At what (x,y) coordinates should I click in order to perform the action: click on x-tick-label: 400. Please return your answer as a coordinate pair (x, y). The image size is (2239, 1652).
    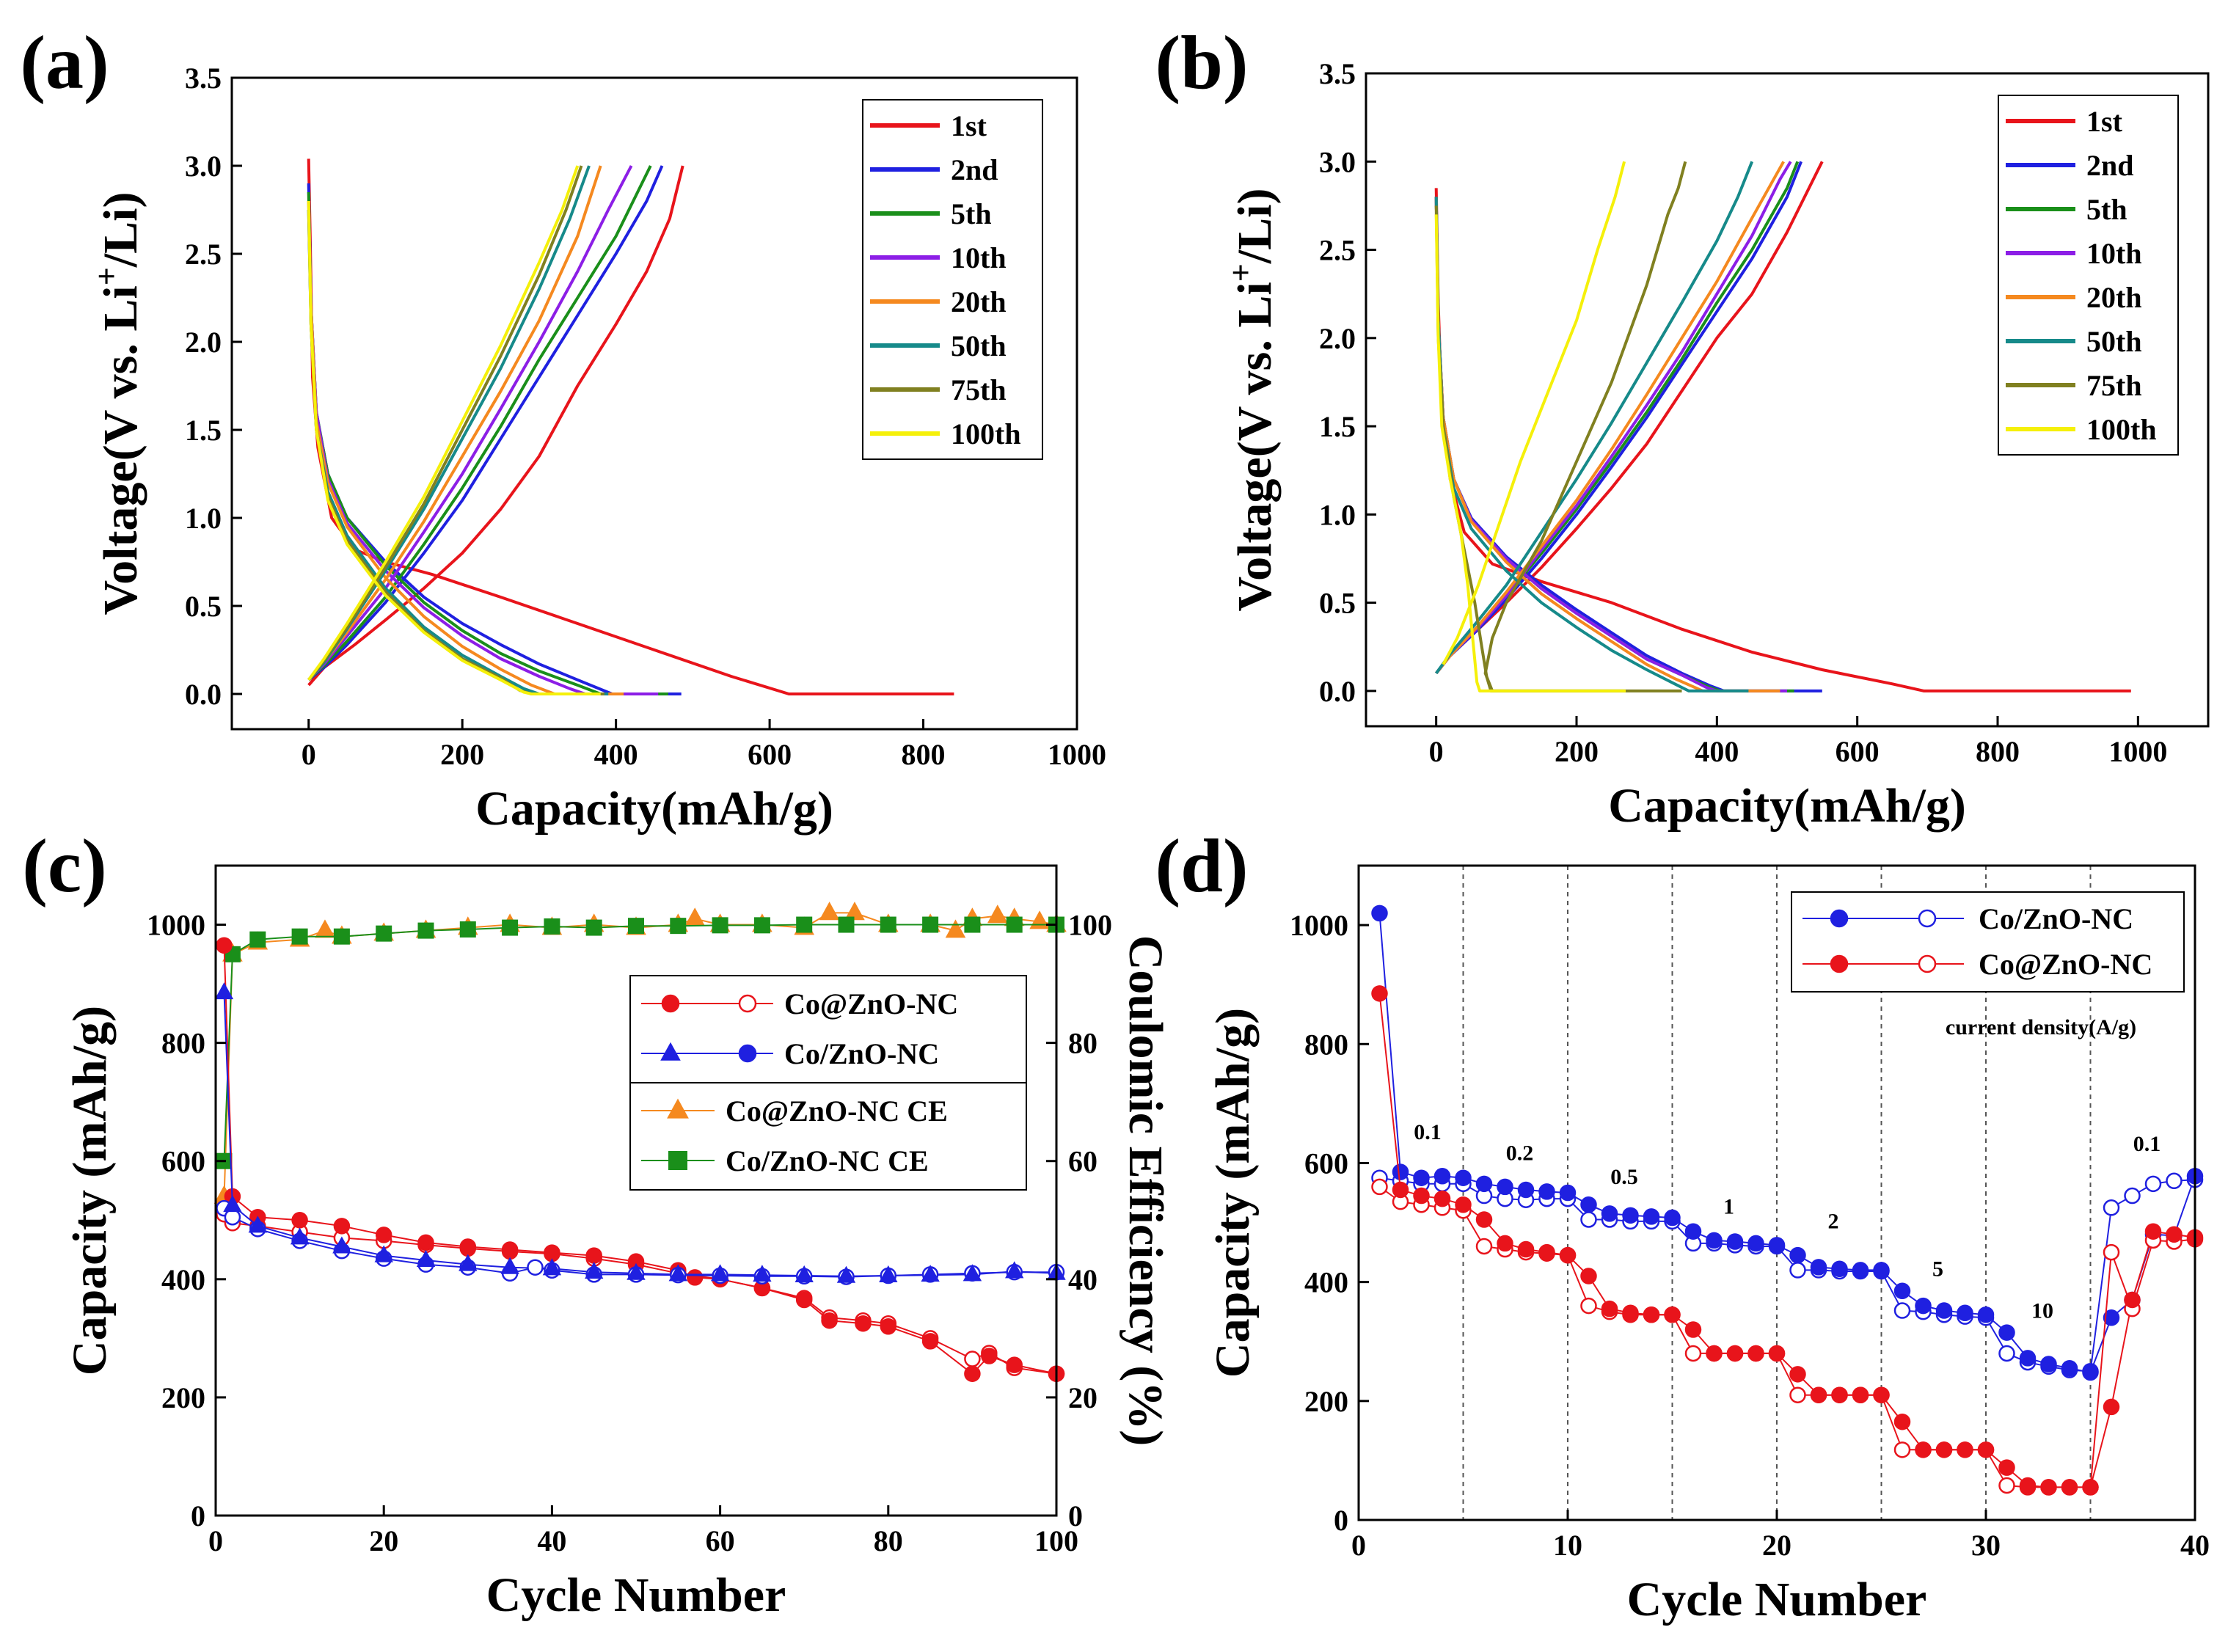
    Looking at the image, I should click on (616, 754).